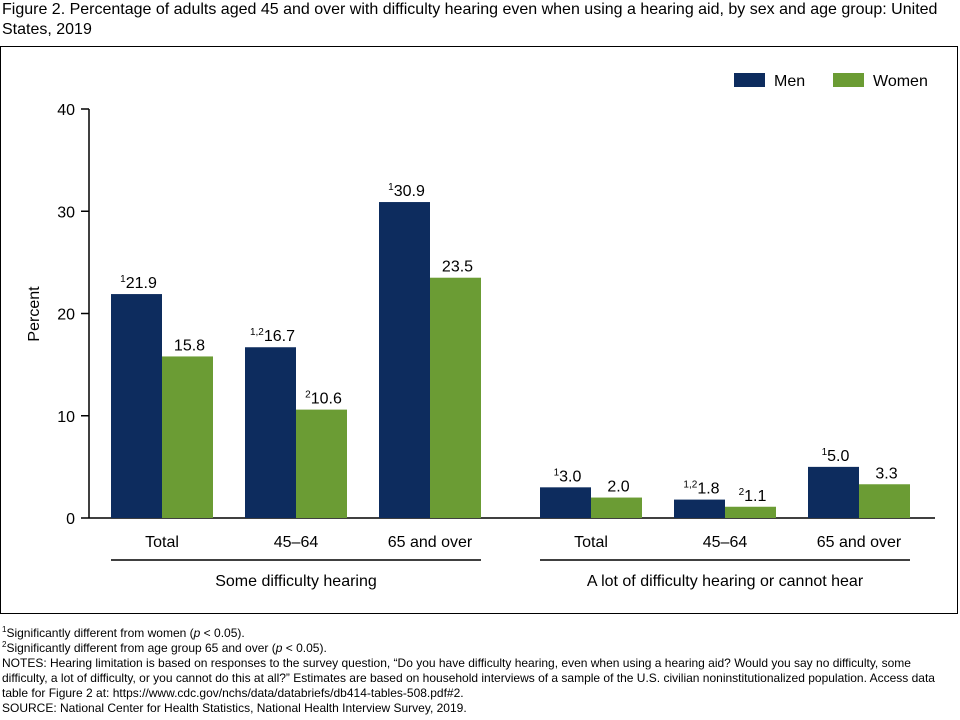 This screenshot has width=960, height=720. What do you see at coordinates (66, 417) in the screenshot?
I see `y-tick-label: 10` at bounding box center [66, 417].